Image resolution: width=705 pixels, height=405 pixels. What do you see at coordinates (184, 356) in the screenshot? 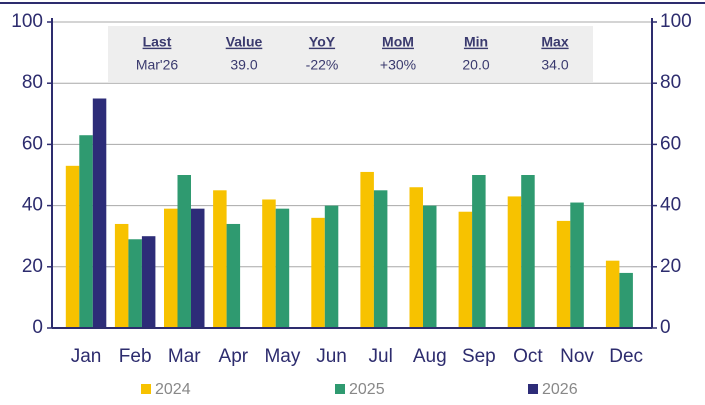
I see `x-tick-label: Mar` at bounding box center [184, 356].